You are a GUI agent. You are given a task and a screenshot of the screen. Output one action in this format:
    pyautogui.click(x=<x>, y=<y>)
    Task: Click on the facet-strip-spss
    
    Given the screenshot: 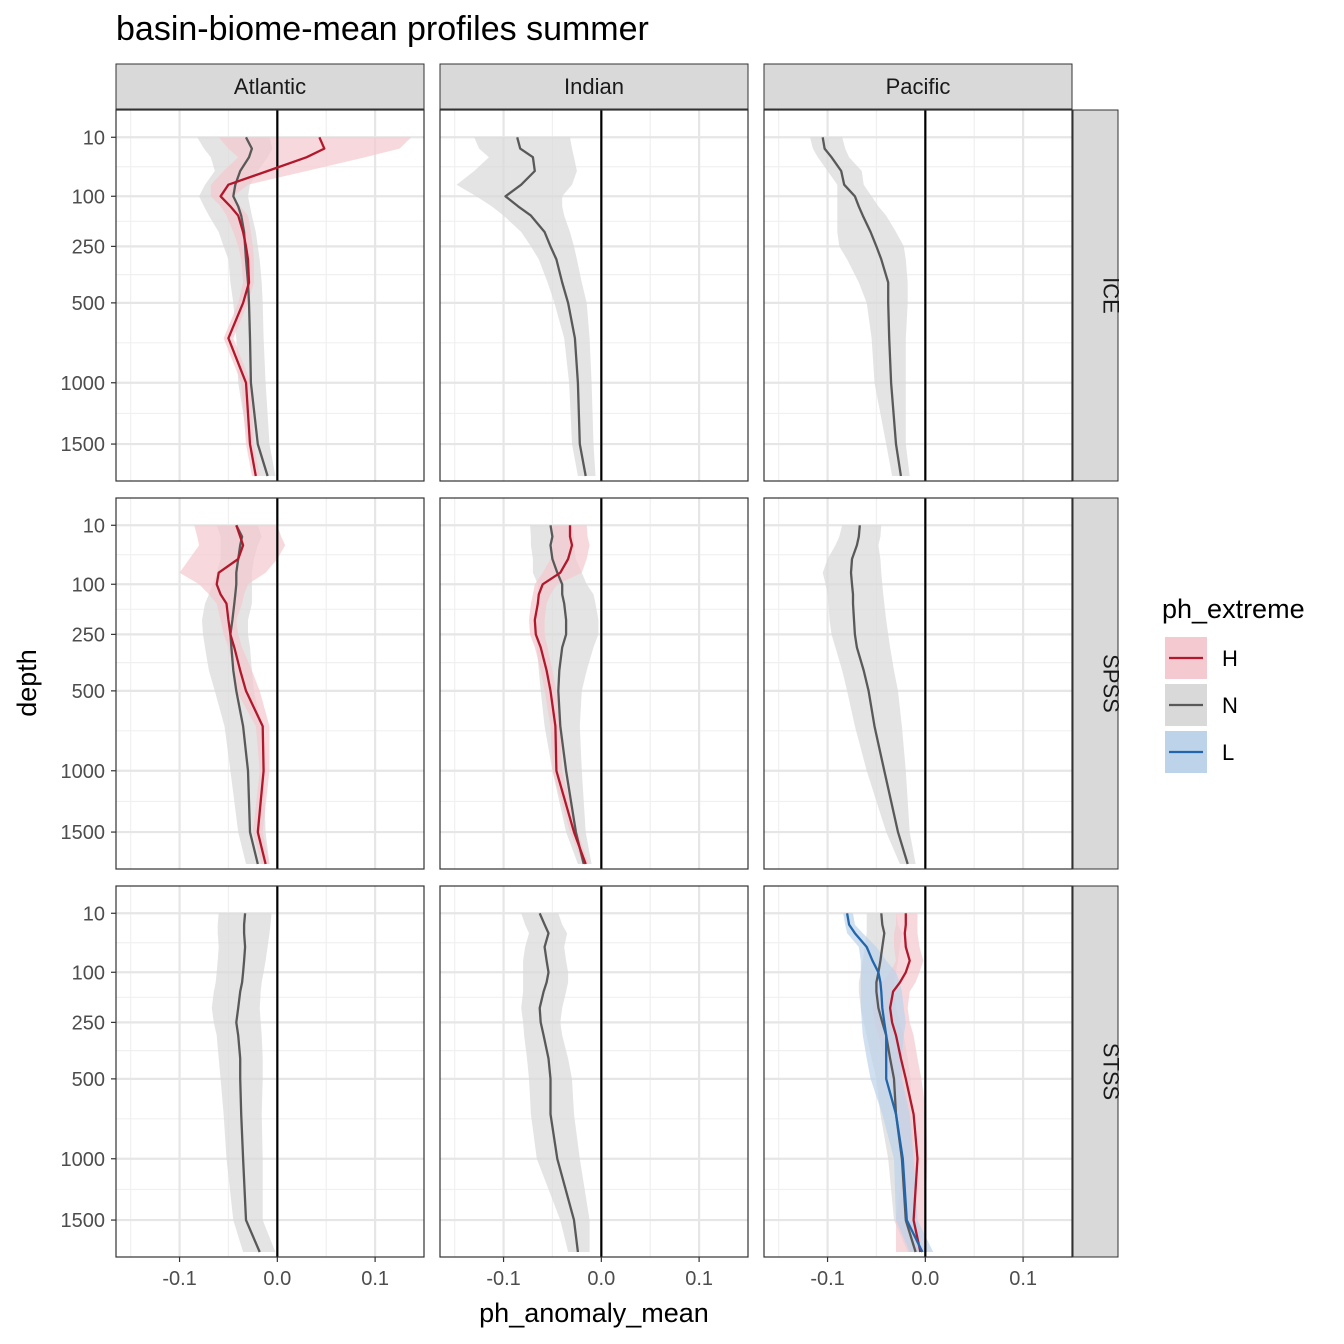 What is the action you would take?
    pyautogui.click(x=1095, y=683)
    